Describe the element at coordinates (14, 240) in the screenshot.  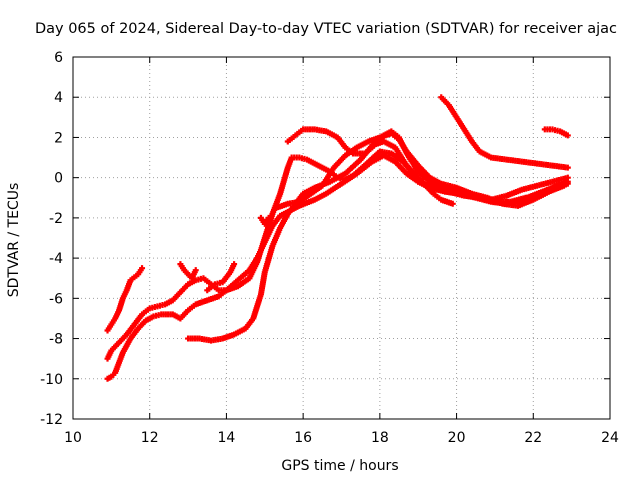
I see `y-axis-title: SDTVAR / TECUs` at that location.